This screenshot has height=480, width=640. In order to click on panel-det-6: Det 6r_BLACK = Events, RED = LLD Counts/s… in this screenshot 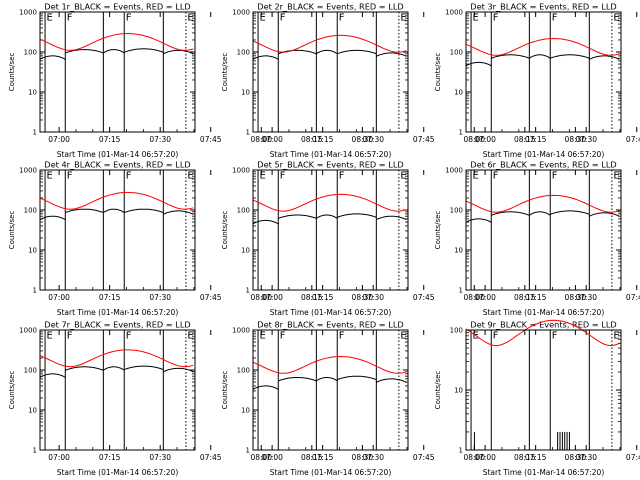, I will do `click(537, 239)`.